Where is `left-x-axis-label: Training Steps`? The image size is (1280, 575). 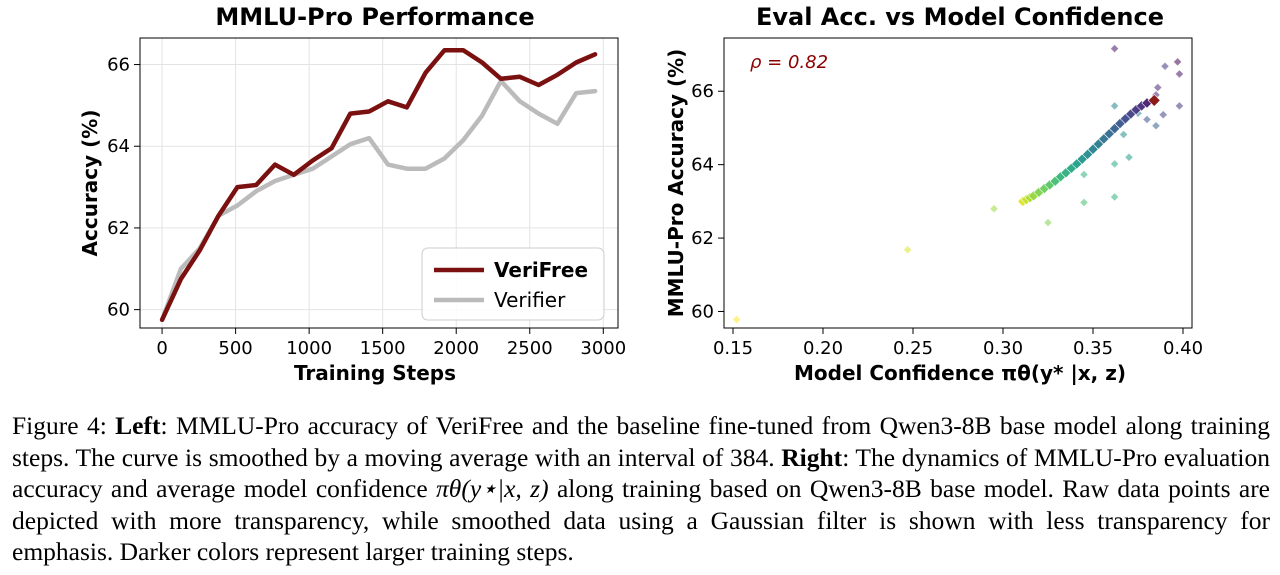 left-x-axis-label: Training Steps is located at coordinates (375, 373).